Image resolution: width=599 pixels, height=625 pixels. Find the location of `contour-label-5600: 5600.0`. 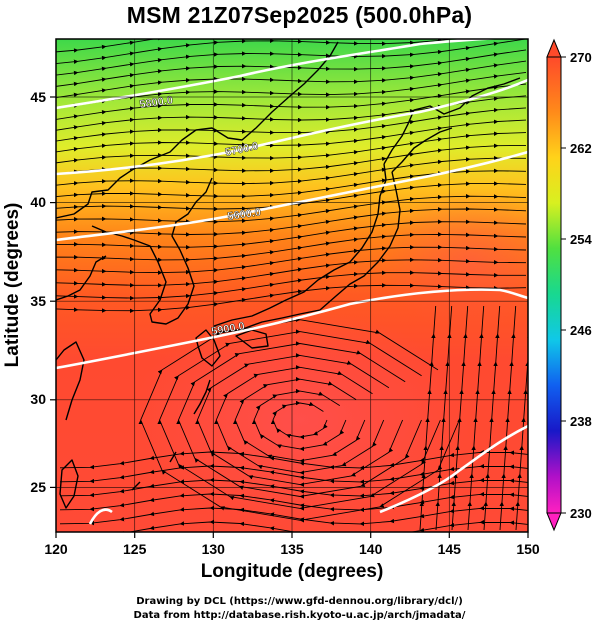

contour-label-5600: 5600.0 is located at coordinates (244, 214).